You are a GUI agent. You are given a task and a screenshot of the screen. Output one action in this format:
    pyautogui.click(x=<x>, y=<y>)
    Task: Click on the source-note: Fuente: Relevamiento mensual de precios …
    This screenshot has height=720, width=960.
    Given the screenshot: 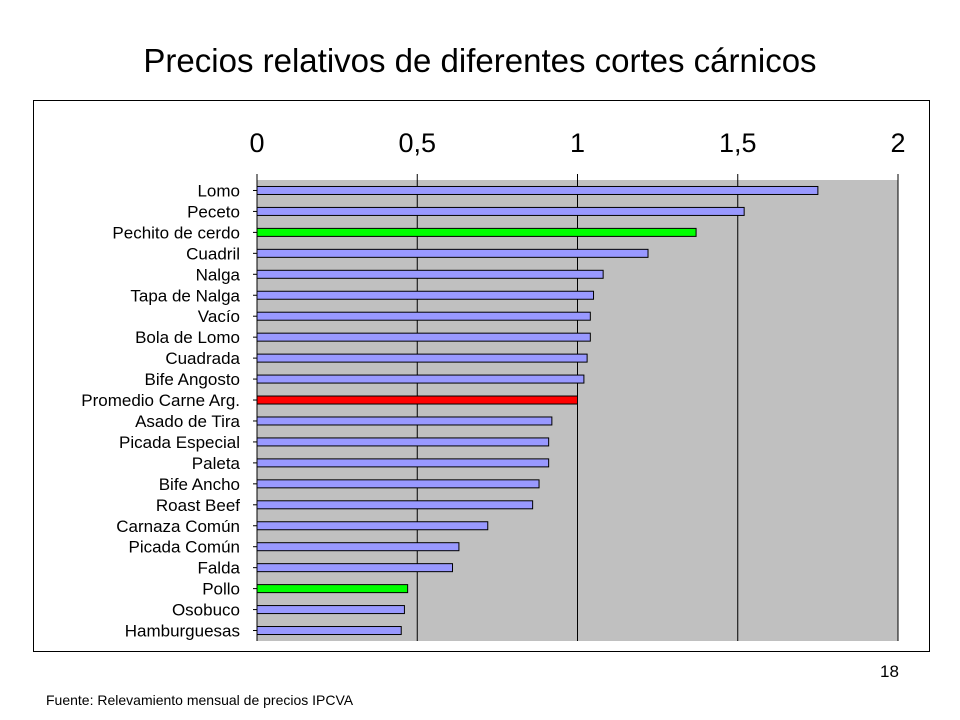 What is the action you would take?
    pyautogui.click(x=200, y=700)
    